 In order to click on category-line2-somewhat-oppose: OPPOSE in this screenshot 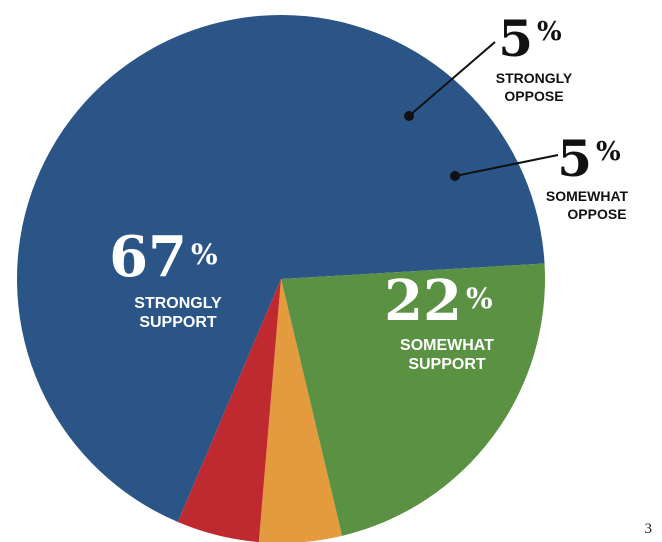, I will do `click(596, 214)`.